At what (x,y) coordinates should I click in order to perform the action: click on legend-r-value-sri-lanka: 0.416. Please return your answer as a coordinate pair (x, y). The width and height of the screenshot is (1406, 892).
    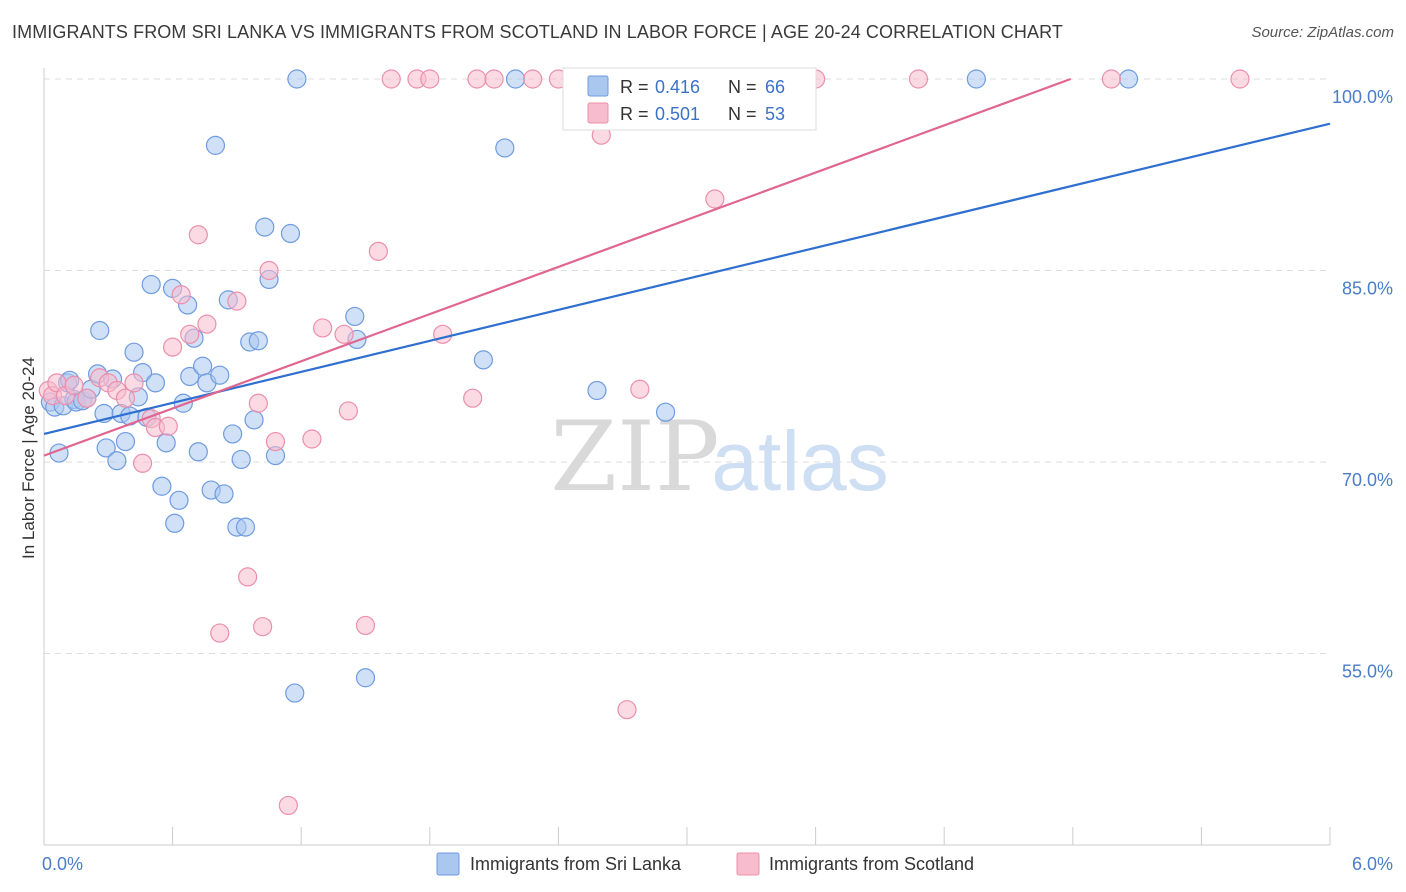
    Looking at the image, I should click on (677, 87).